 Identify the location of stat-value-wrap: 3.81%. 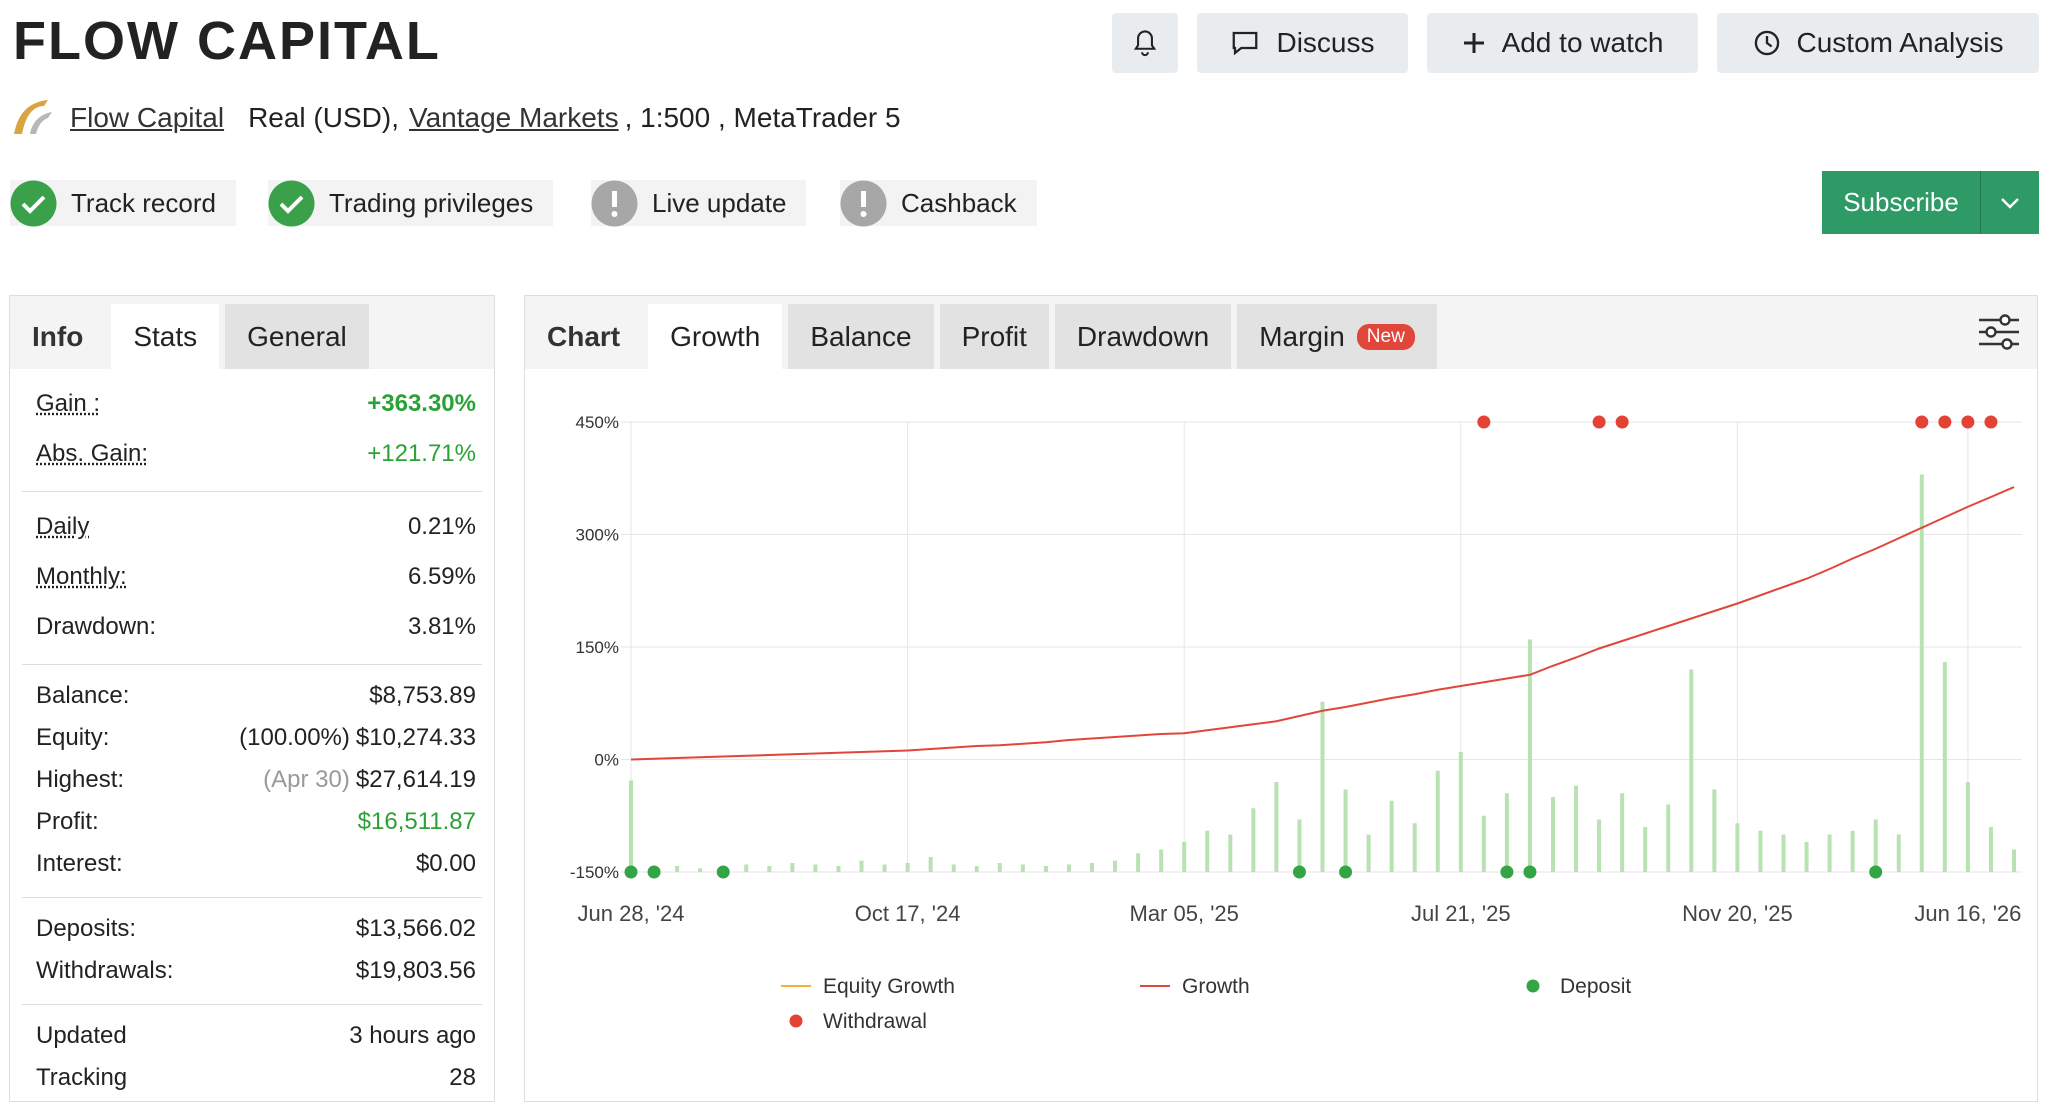
(442, 627).